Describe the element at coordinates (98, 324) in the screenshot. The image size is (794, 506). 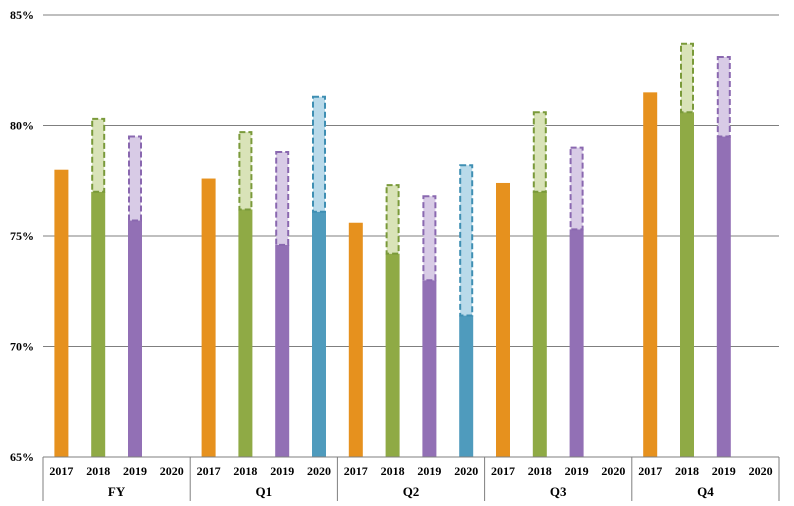
I see `bar-2018-fy` at that location.